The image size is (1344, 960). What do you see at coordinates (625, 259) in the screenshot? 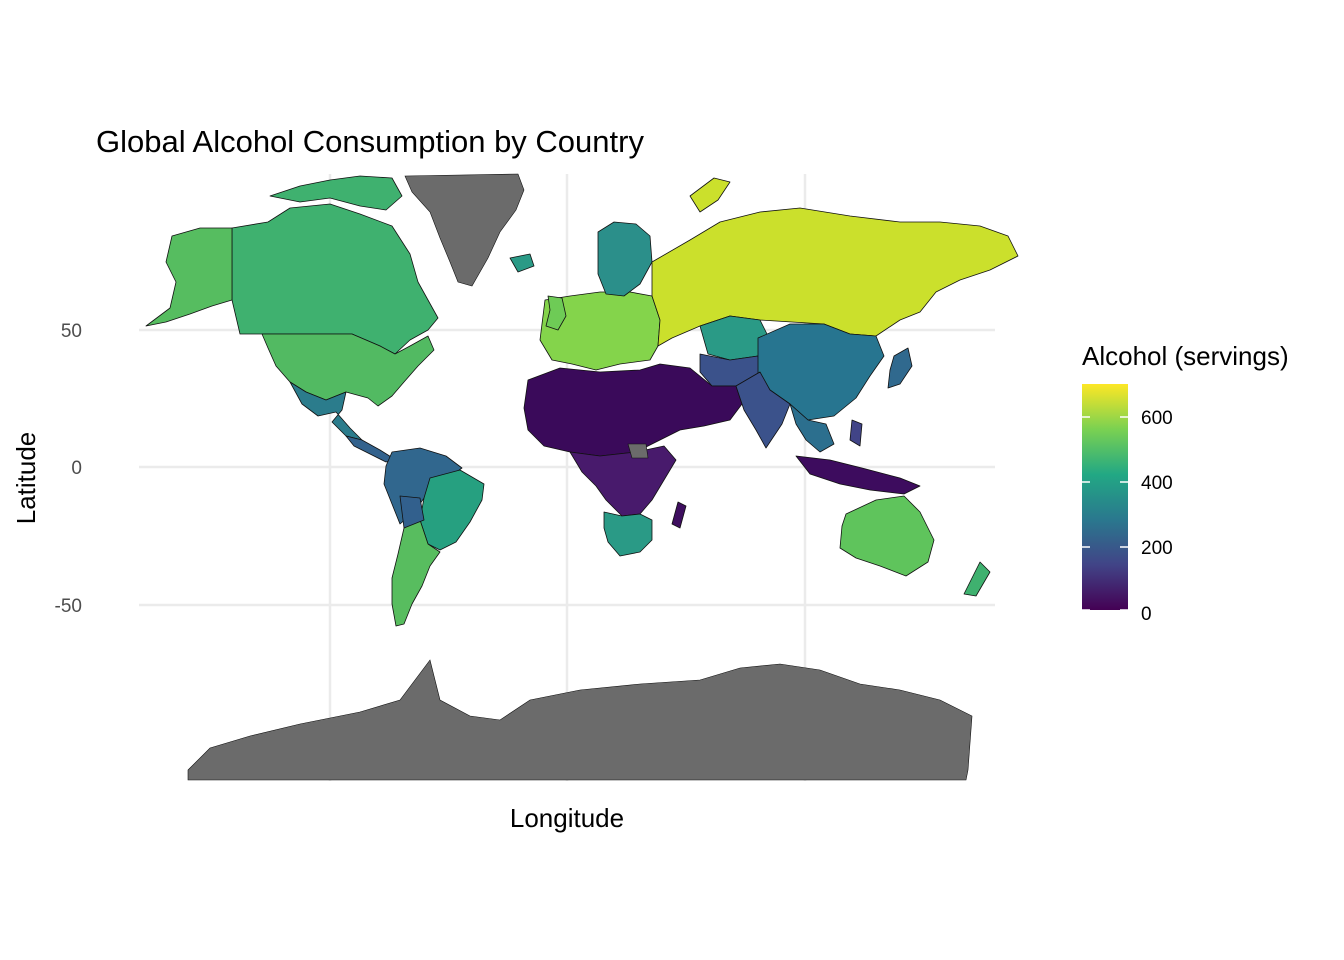
I see `scandinavia-shape` at bounding box center [625, 259].